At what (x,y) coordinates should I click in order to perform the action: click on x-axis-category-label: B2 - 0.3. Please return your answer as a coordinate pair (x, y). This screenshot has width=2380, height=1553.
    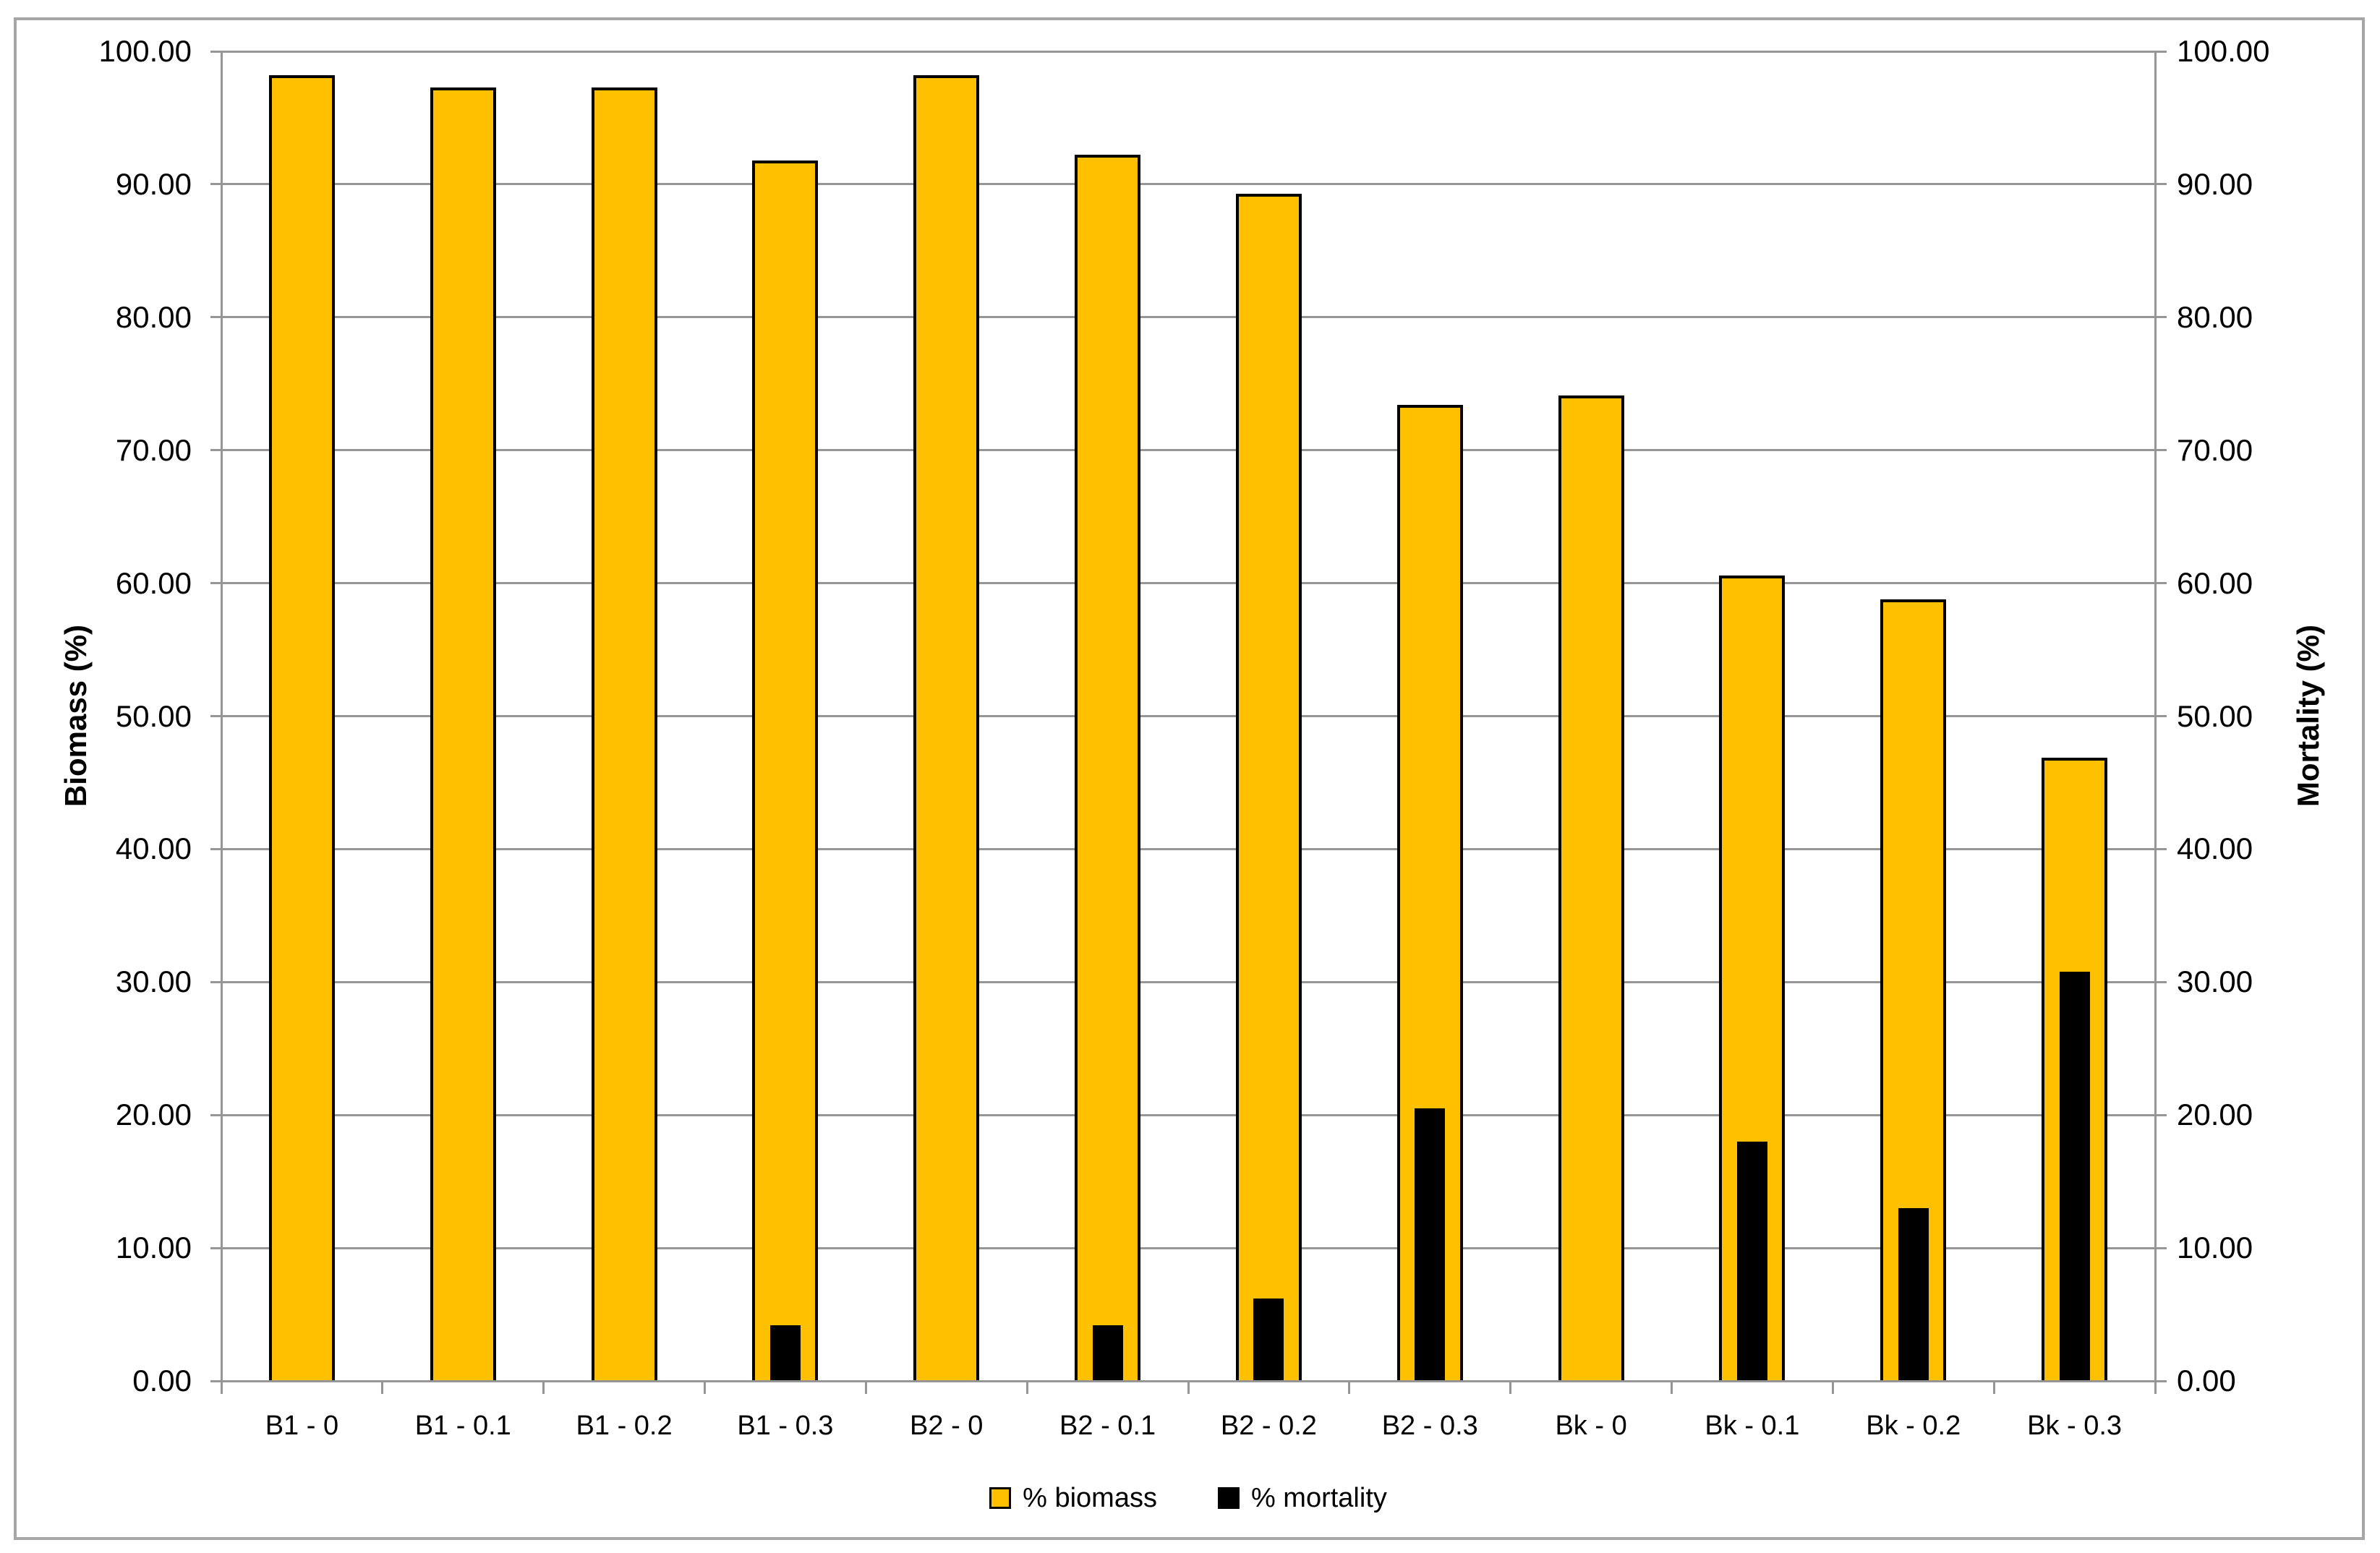
    Looking at the image, I should click on (1429, 1426).